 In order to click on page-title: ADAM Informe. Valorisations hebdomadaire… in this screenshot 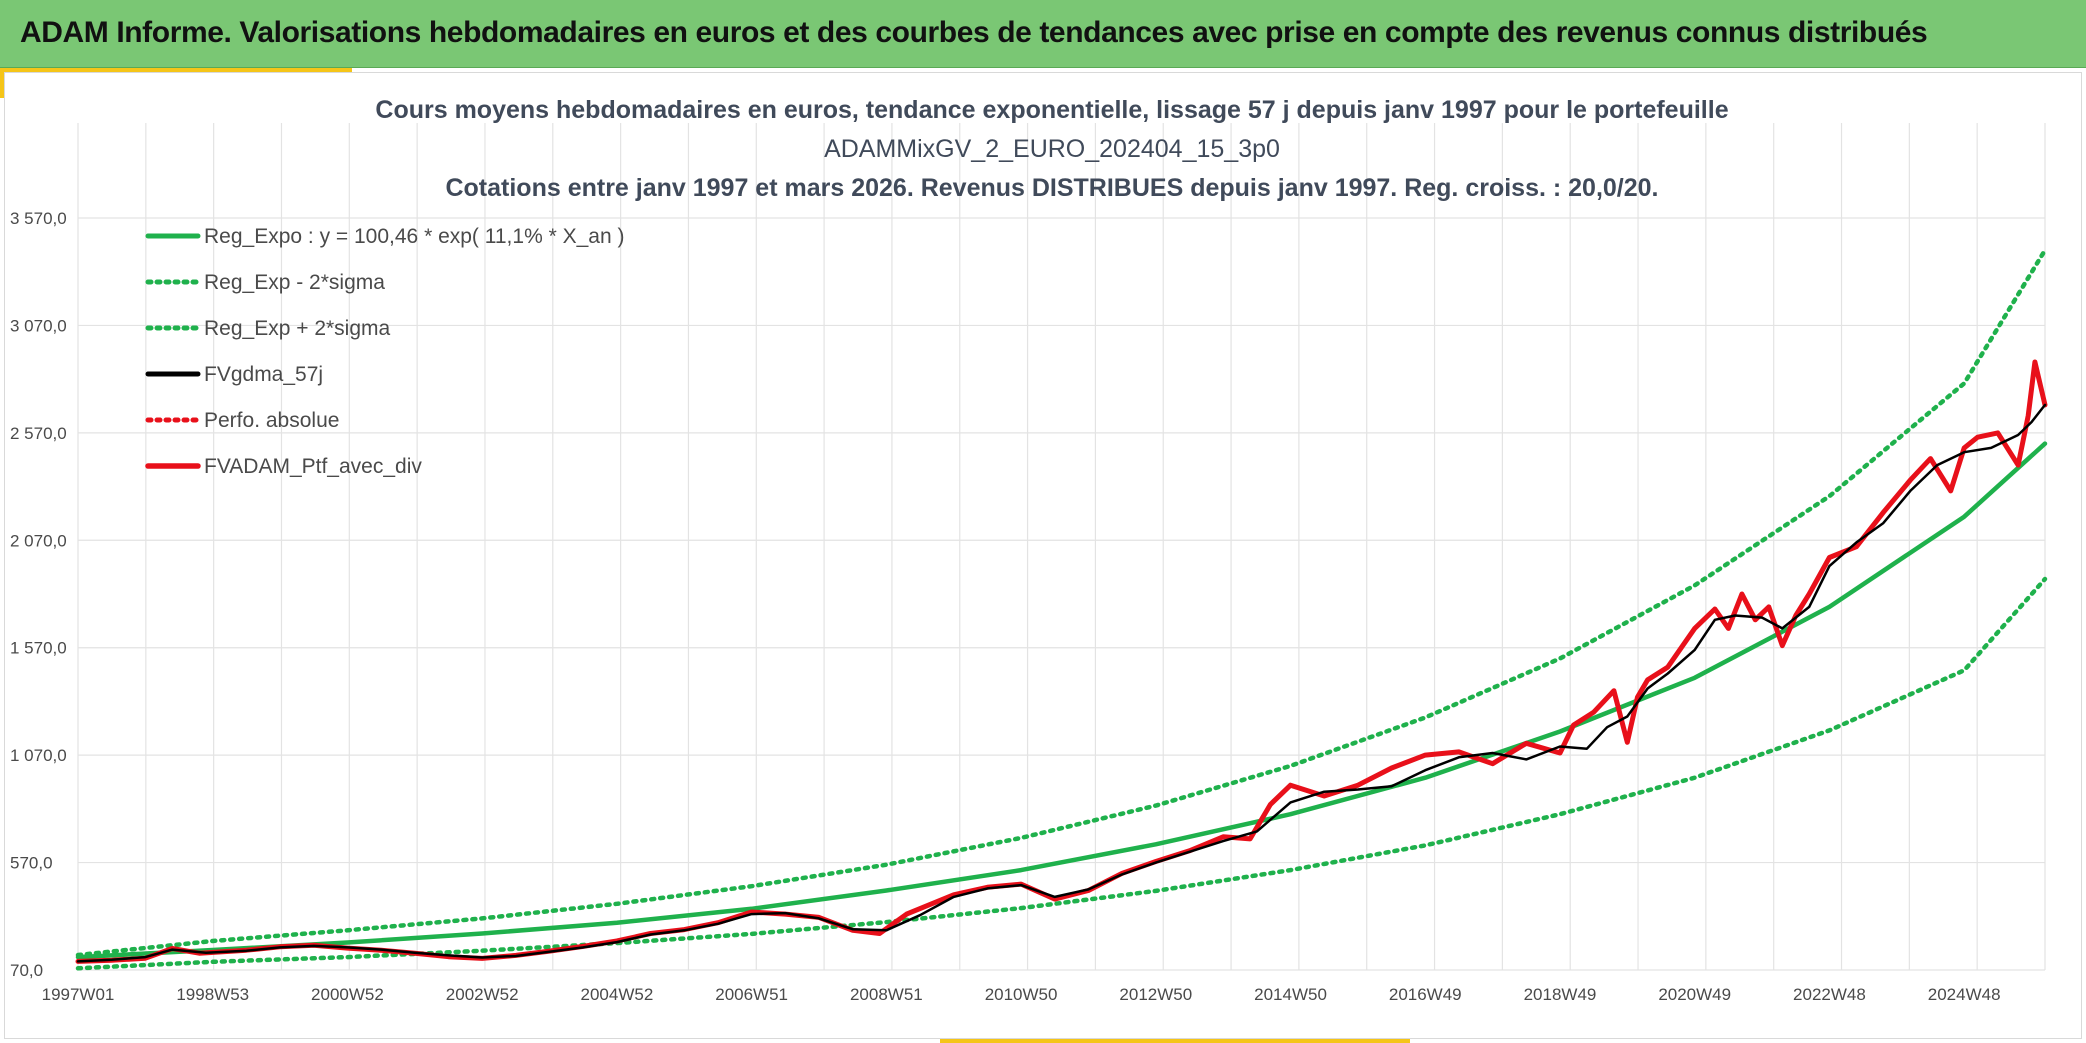, I will do `click(974, 32)`.